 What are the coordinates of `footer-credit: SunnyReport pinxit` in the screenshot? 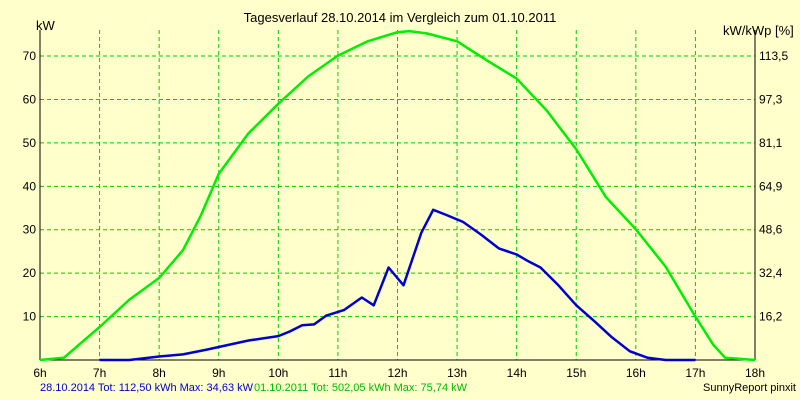 It's located at (749, 388).